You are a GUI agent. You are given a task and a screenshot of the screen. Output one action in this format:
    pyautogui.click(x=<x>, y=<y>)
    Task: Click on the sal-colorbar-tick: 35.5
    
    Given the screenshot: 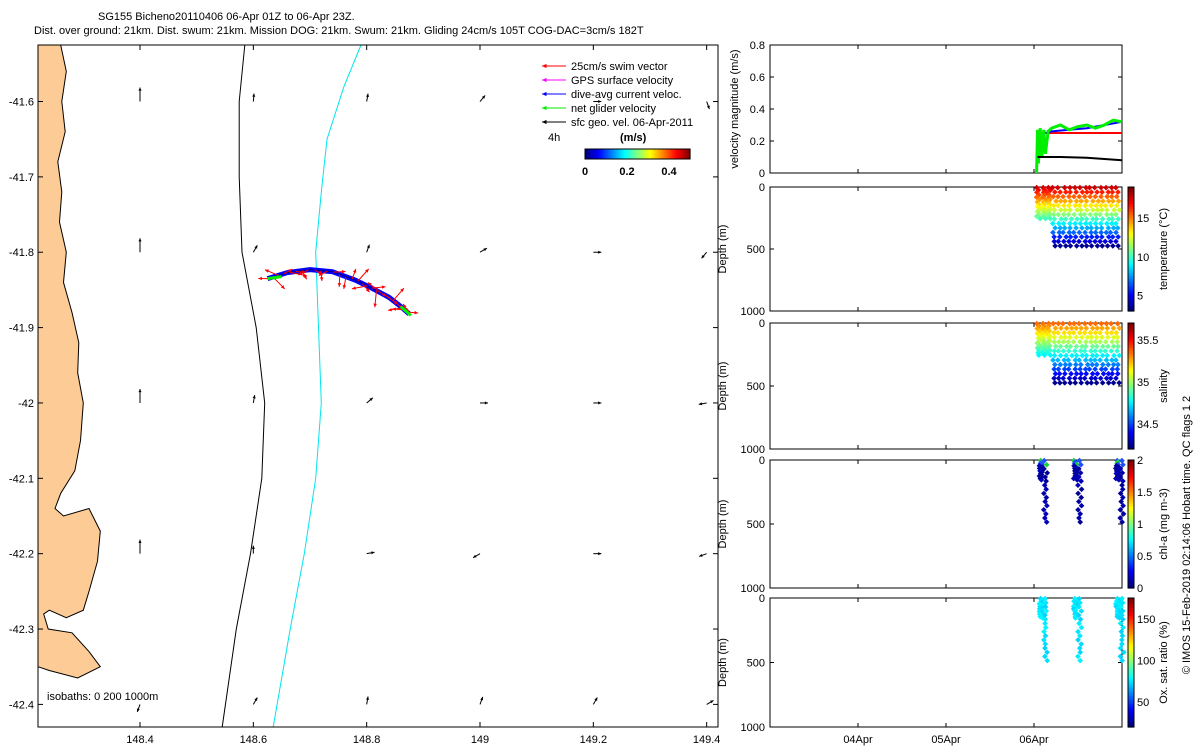 What is the action you would take?
    pyautogui.click(x=1147, y=341)
    